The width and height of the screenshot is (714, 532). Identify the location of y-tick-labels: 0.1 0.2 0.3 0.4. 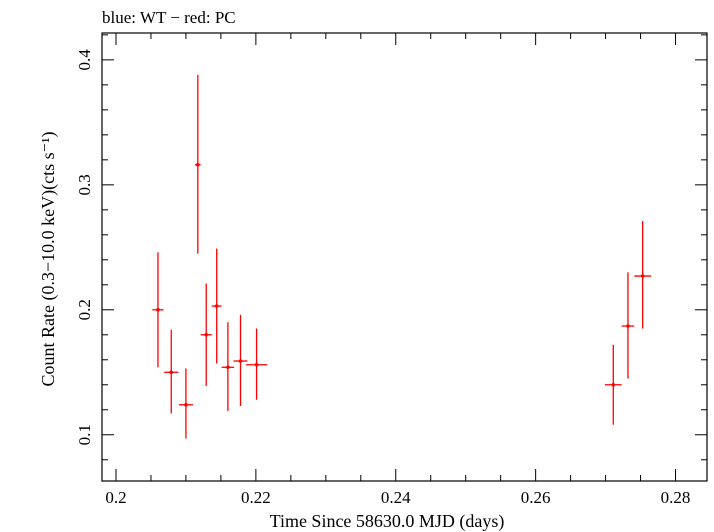
(84, 247).